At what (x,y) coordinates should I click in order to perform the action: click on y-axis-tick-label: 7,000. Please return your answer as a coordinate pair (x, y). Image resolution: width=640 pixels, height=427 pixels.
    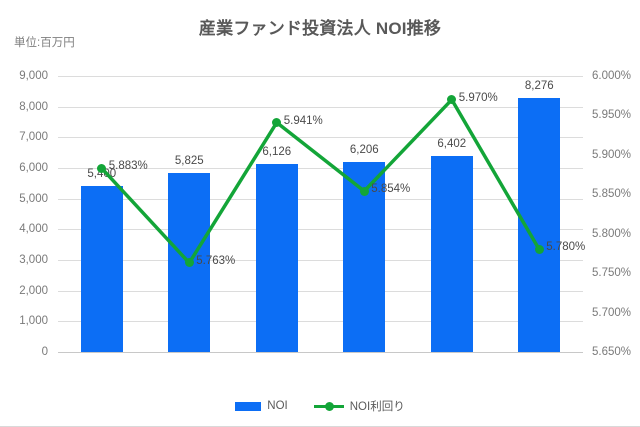
    Looking at the image, I should click on (33, 137).